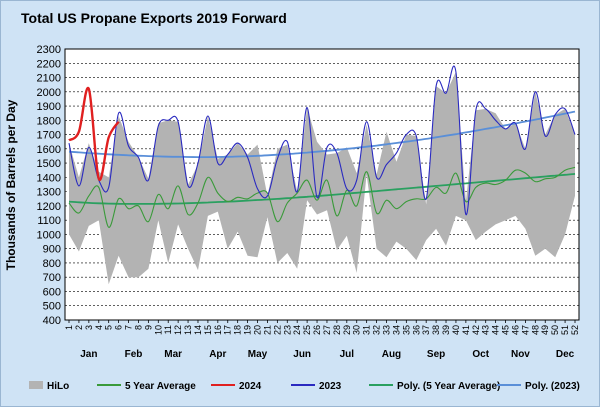 The height and width of the screenshot is (408, 600). Describe the element at coordinates (480, 354) in the screenshot. I see `x-month-label: Oct` at that location.